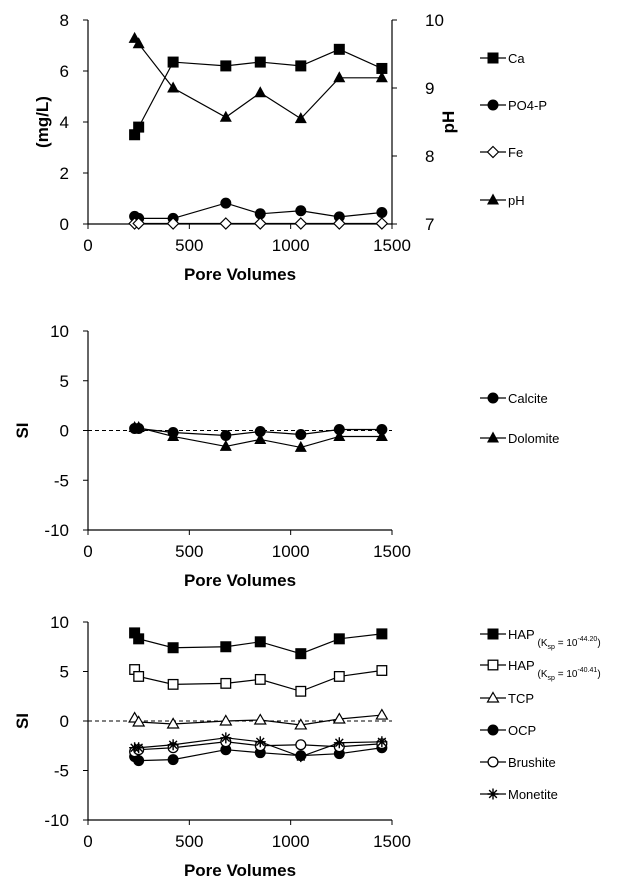  What do you see at coordinates (532, 762) in the screenshot?
I see `legend-label: Brushite` at bounding box center [532, 762].